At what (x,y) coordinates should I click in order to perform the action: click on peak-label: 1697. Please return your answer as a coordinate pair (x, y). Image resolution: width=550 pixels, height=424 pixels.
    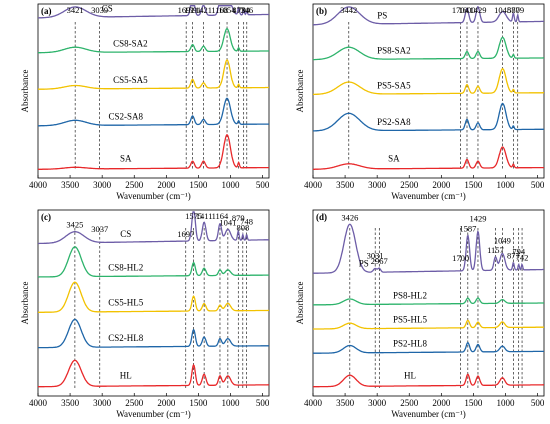
    Looking at the image, I should click on (185, 234).